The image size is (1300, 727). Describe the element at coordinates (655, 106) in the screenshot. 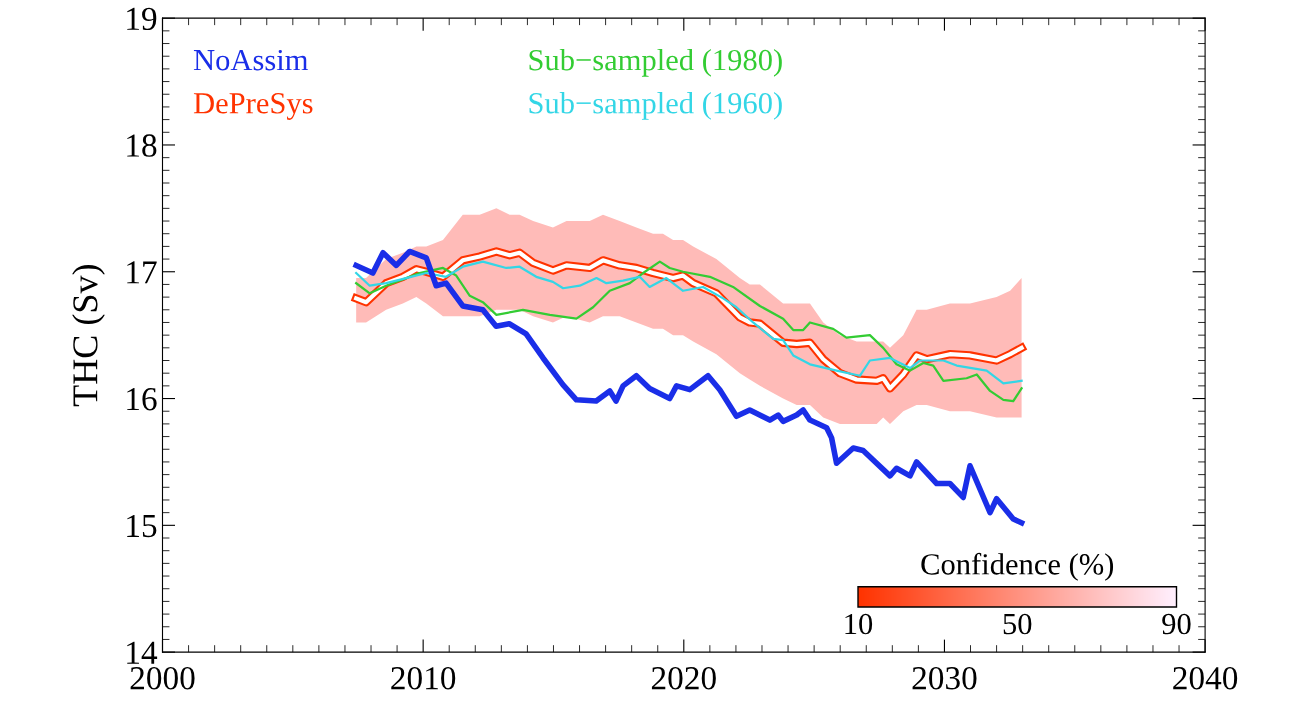

I see `text: Sub−sampled (1960)` at that location.